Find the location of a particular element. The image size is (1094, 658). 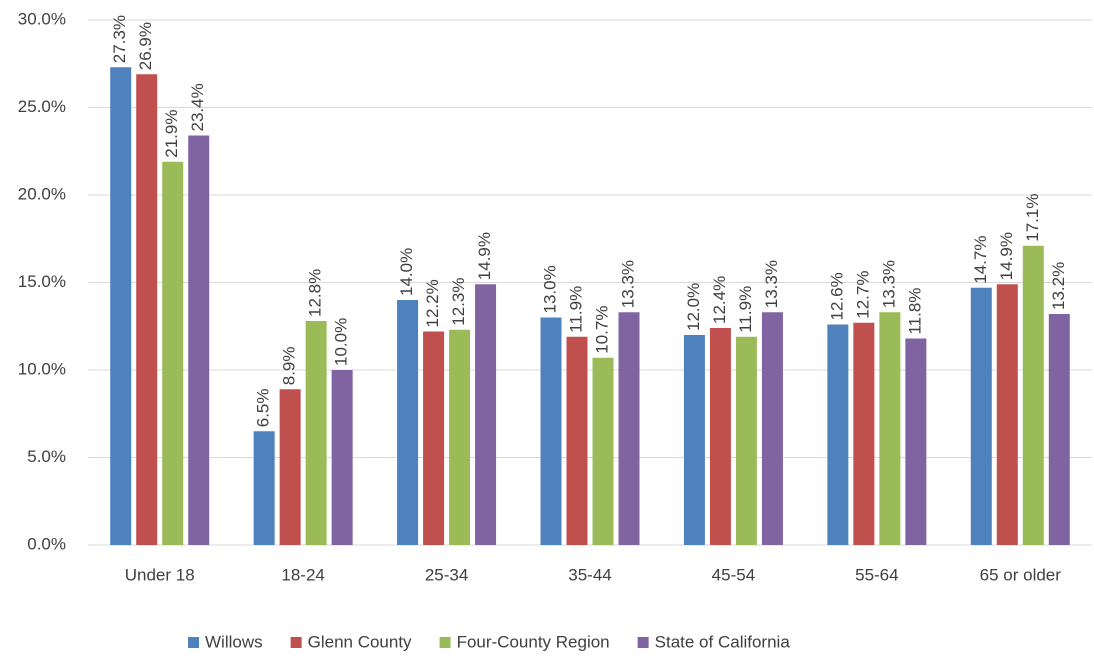

legend-label: Willows is located at coordinates (234, 641).